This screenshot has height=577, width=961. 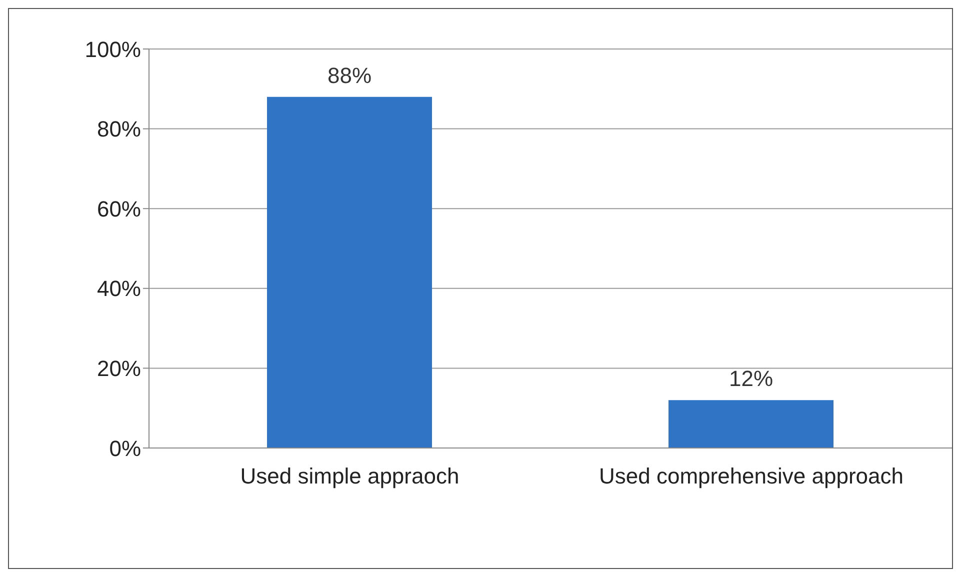 What do you see at coordinates (118, 129) in the screenshot?
I see `y-tick-label: 80%` at bounding box center [118, 129].